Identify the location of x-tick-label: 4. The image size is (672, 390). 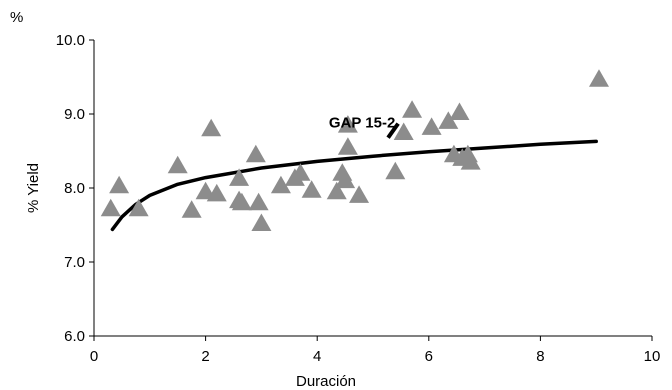
(317, 356).